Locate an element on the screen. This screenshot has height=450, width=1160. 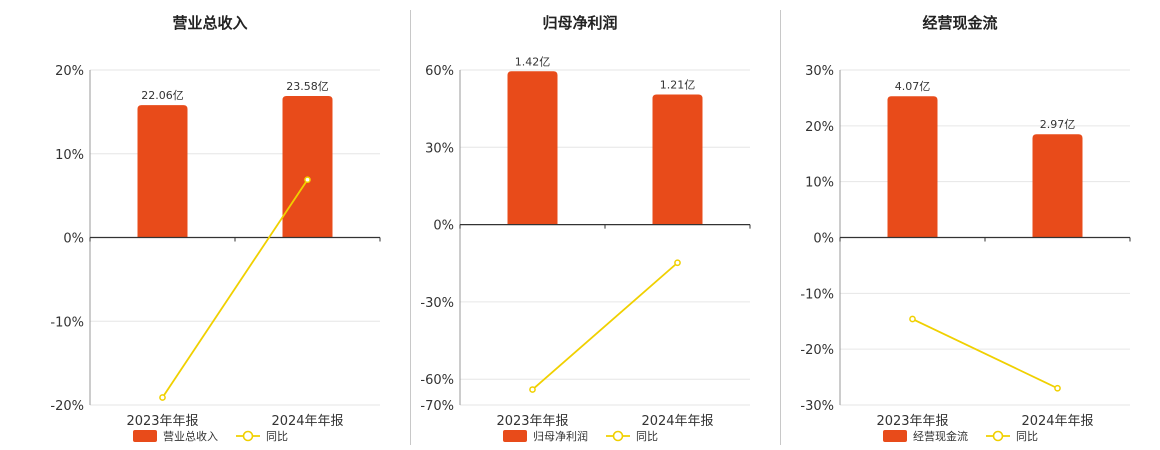
bar-data-label: 23.58亿 is located at coordinates (307, 86).